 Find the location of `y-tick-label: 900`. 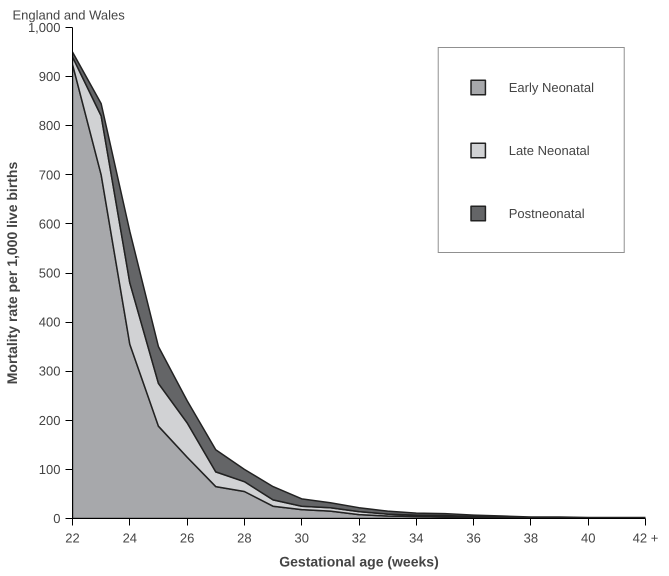

y-tick-label: 900 is located at coordinates (49, 76).